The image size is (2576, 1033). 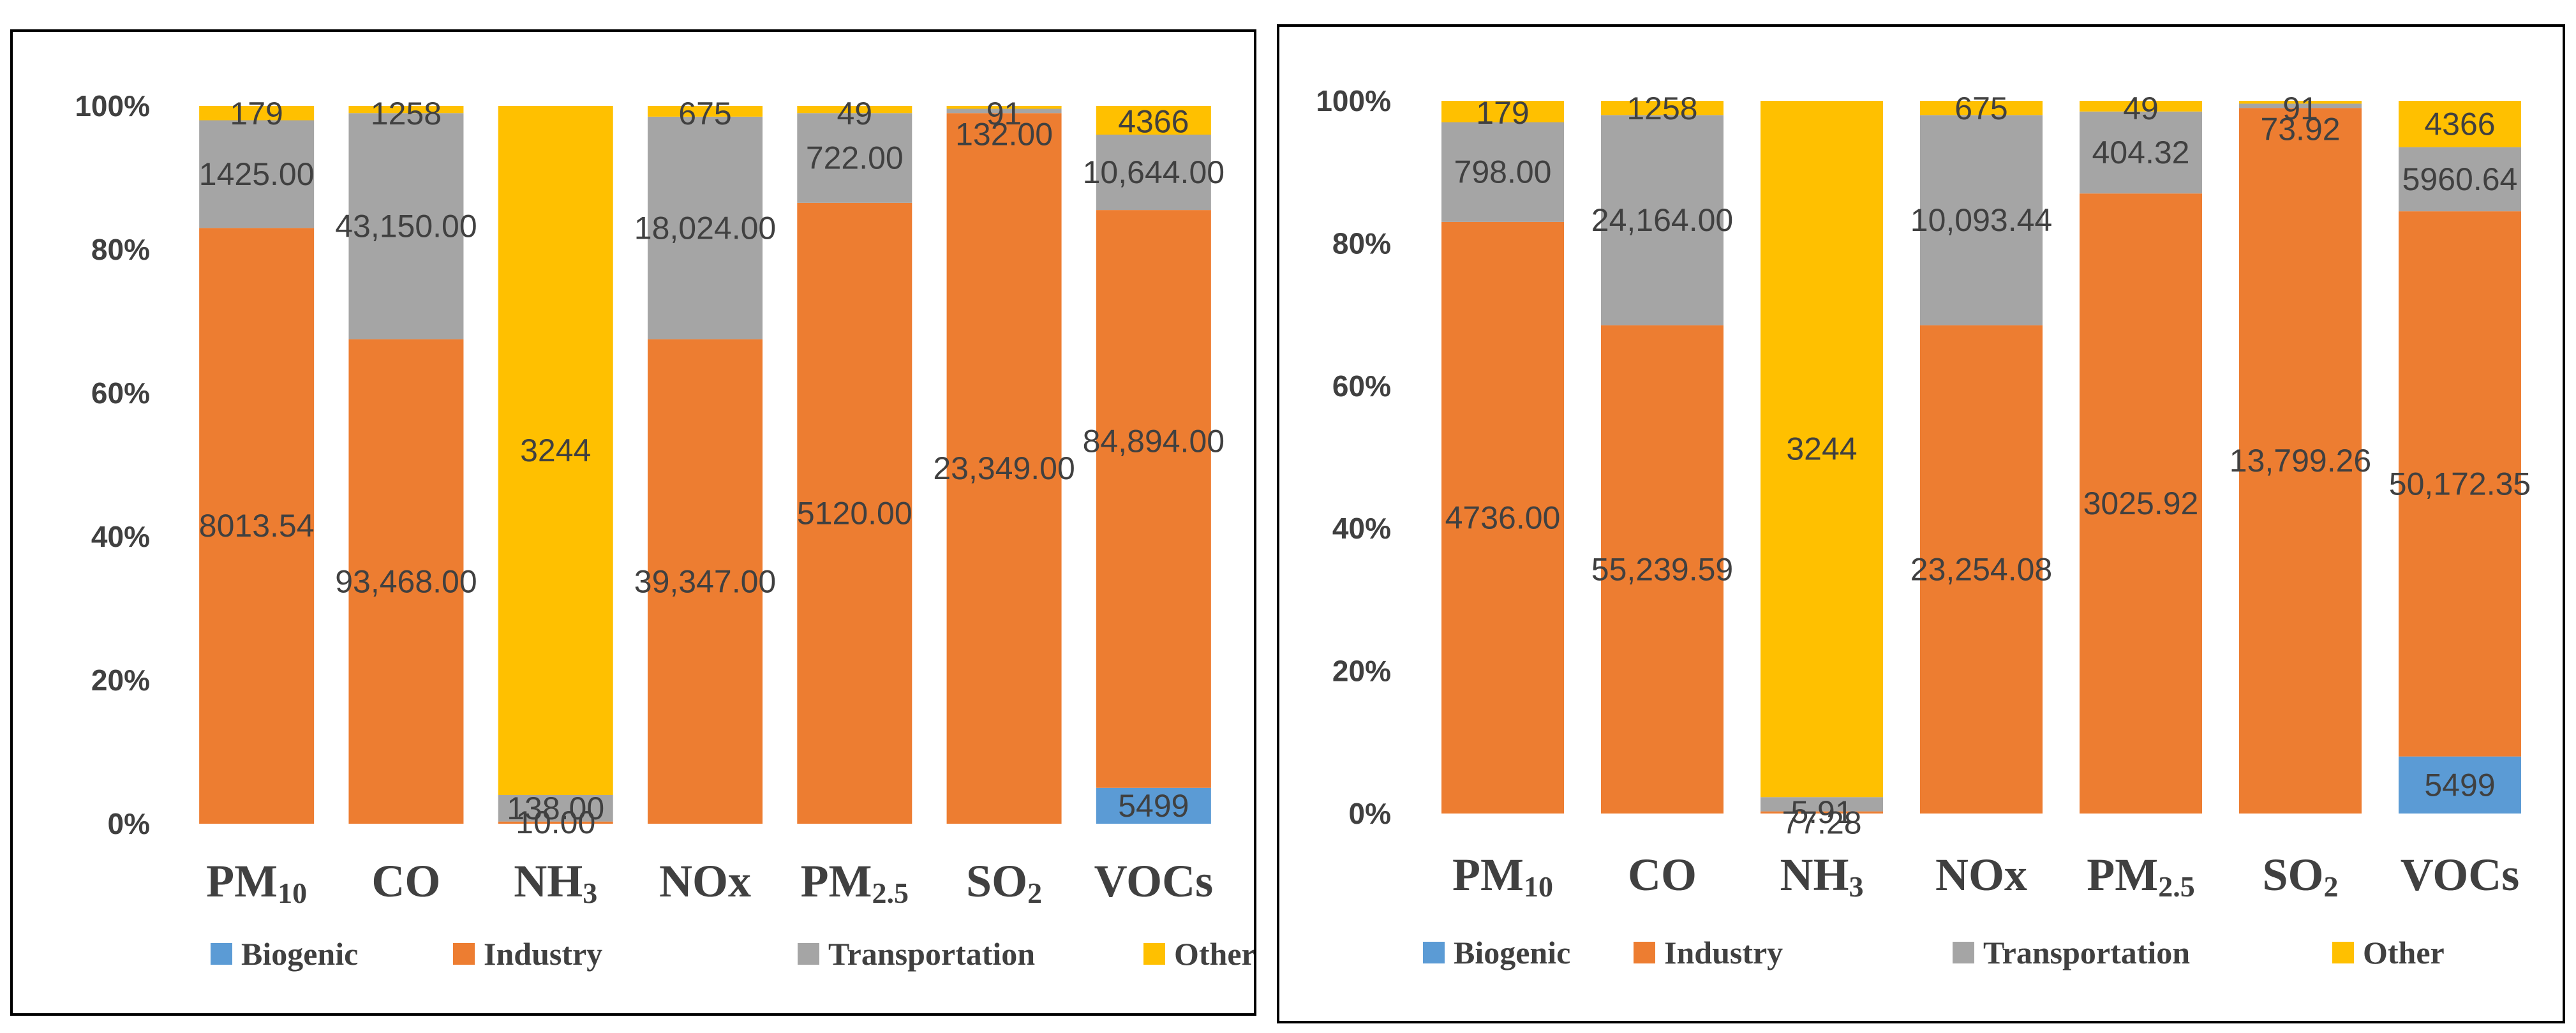 What do you see at coordinates (931, 954) in the screenshot?
I see `legend-label-transportation: Transportation` at bounding box center [931, 954].